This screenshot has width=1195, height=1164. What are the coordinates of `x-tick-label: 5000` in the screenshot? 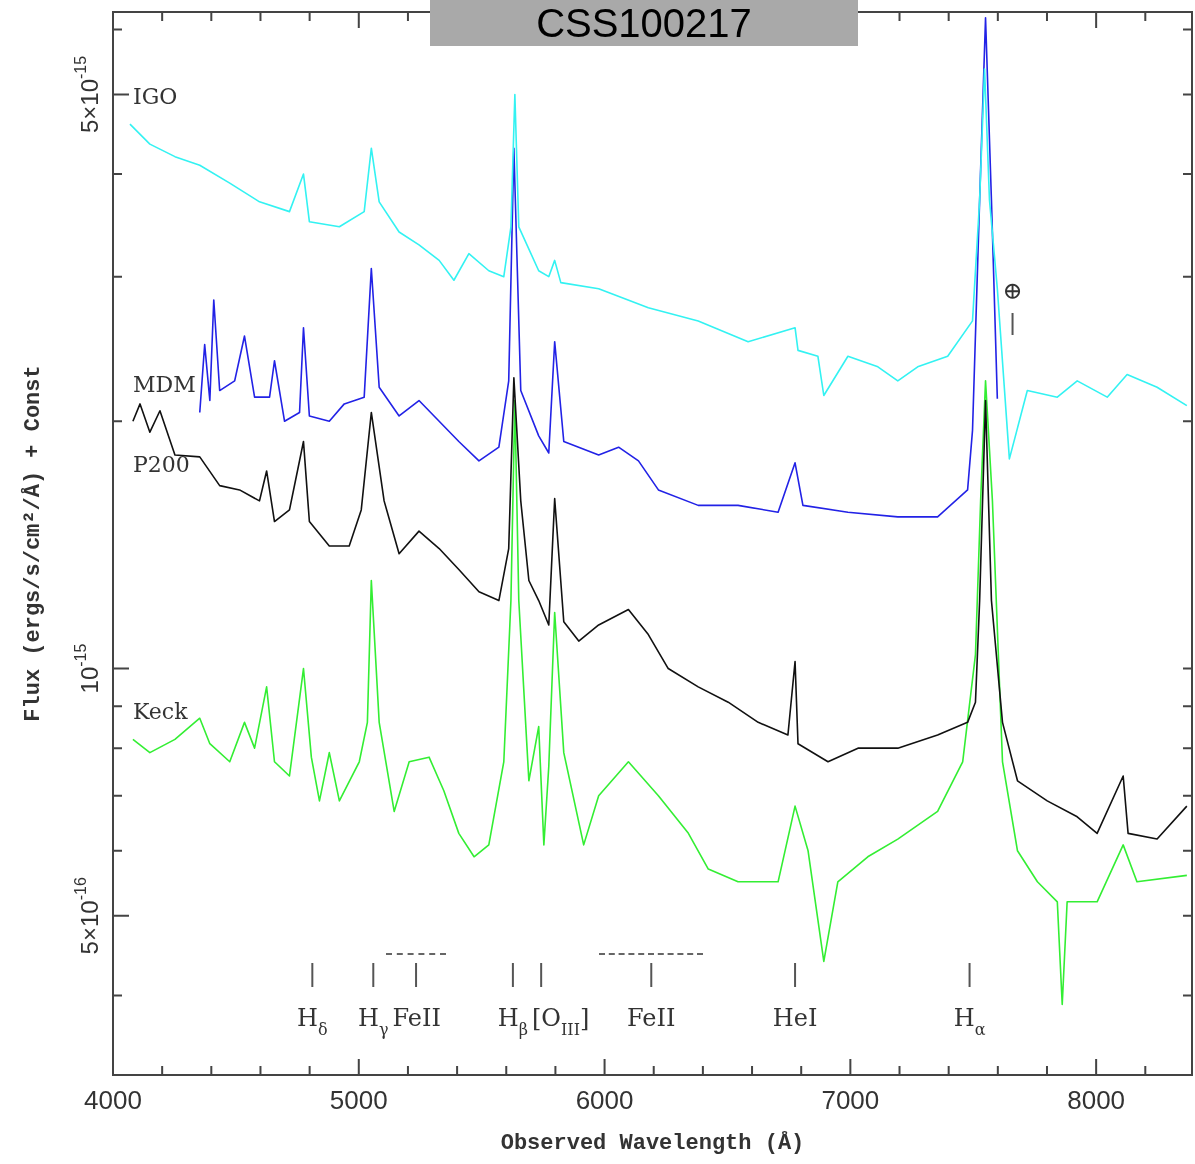 It's located at (358, 1100).